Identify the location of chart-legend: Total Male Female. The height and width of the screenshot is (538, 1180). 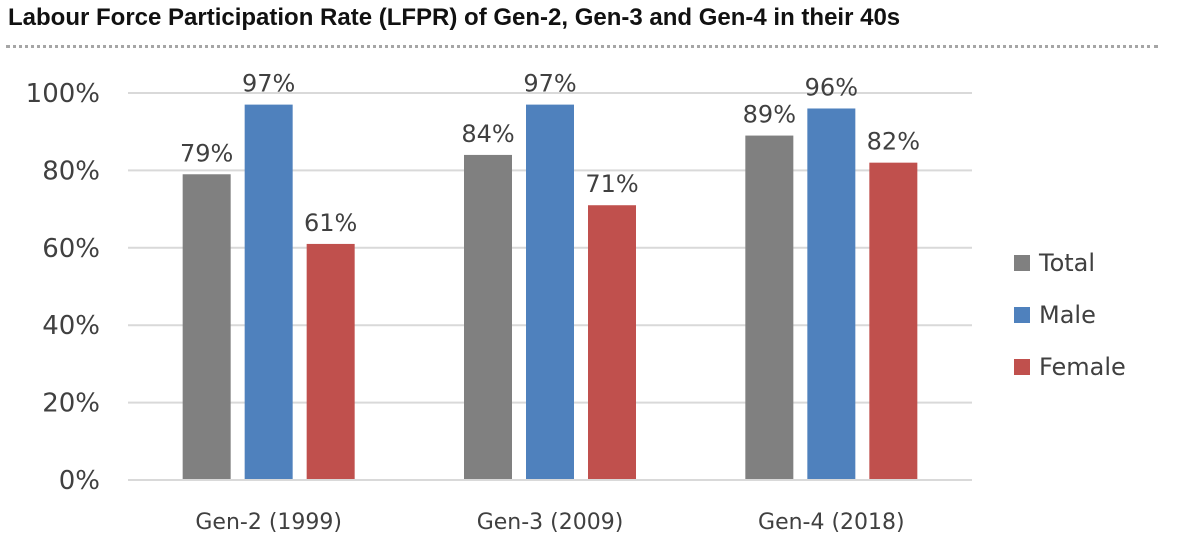
(1070, 315).